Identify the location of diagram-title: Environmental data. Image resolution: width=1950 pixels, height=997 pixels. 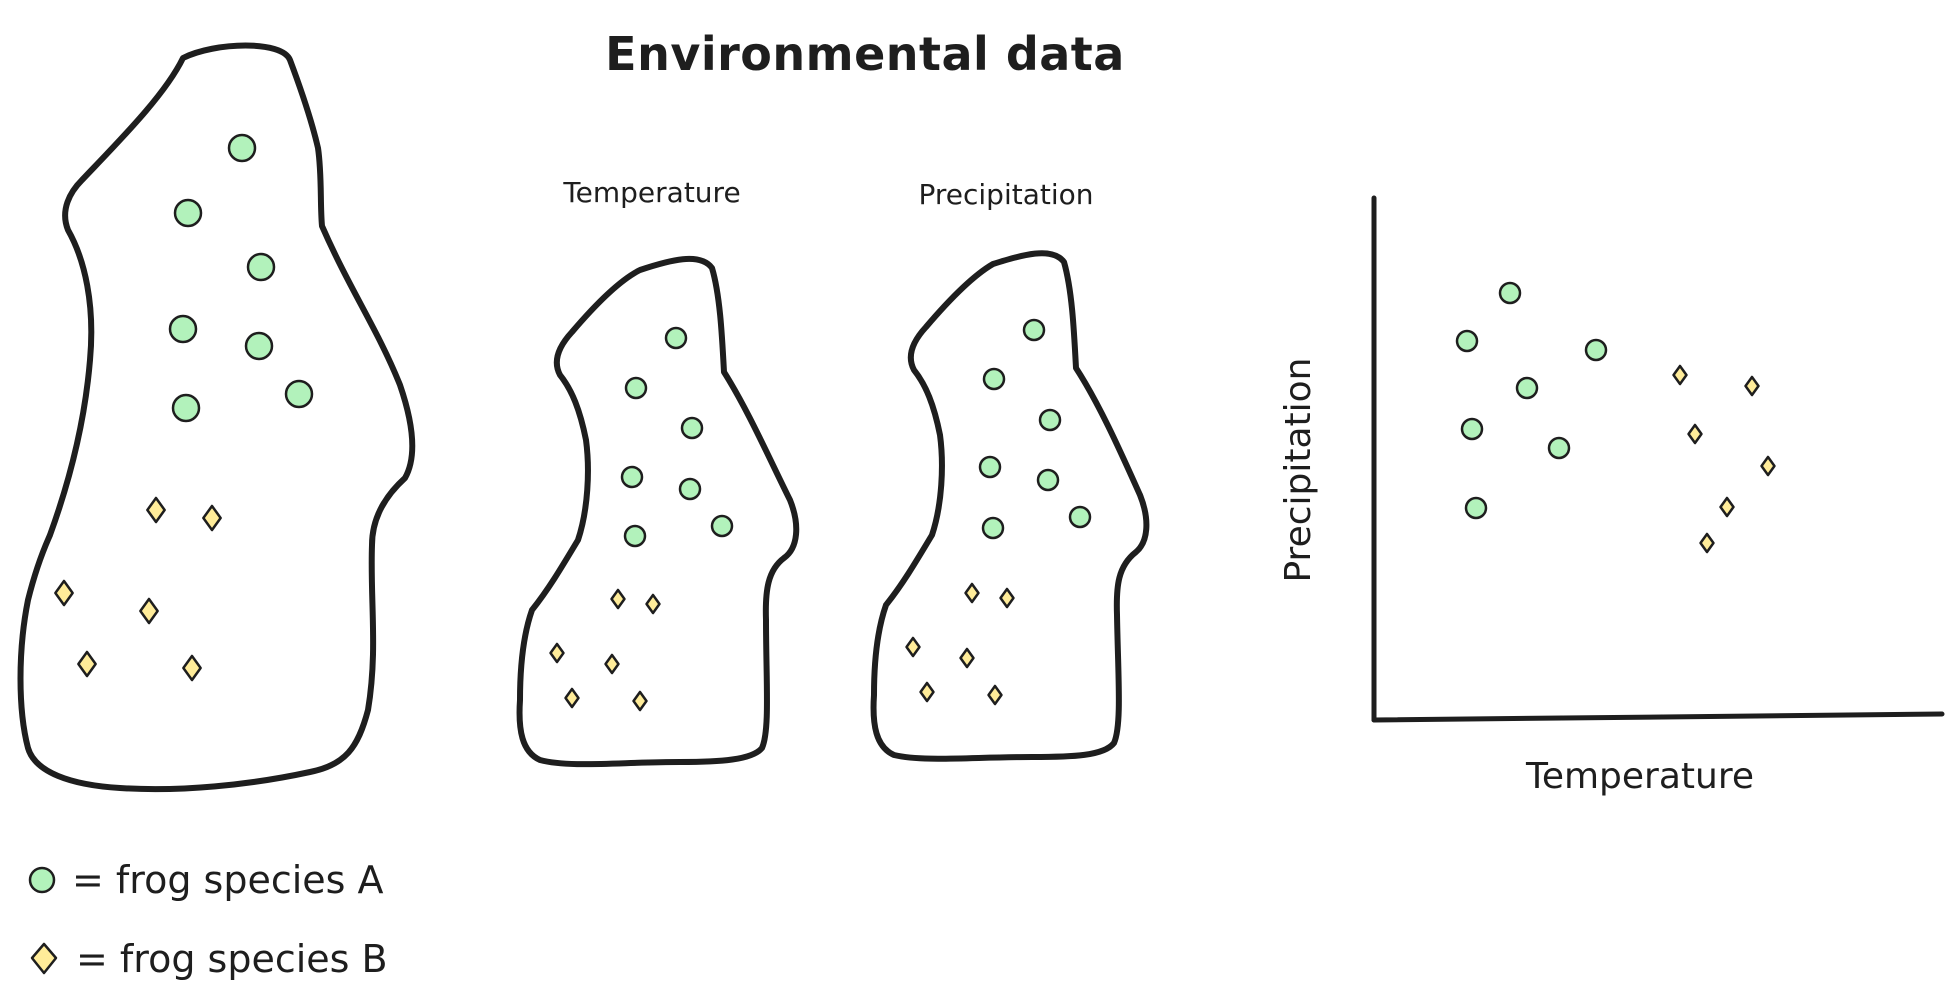
(865, 54).